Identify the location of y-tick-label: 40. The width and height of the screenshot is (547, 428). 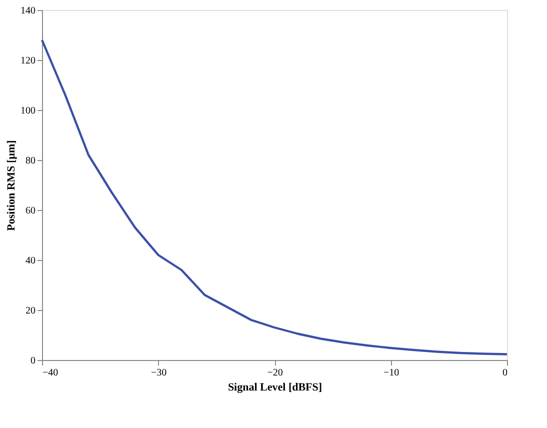
(31, 261).